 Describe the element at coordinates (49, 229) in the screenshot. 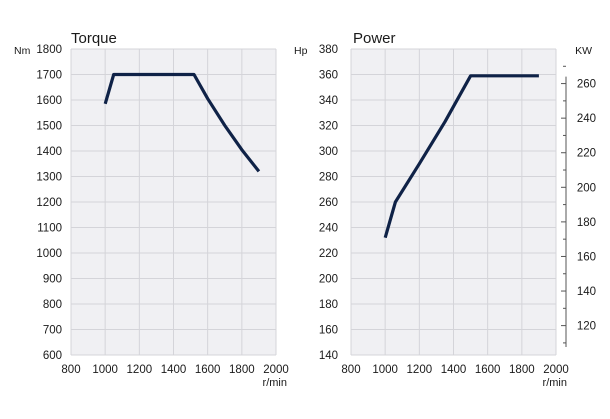

I see `y-tick-label: 1100` at that location.